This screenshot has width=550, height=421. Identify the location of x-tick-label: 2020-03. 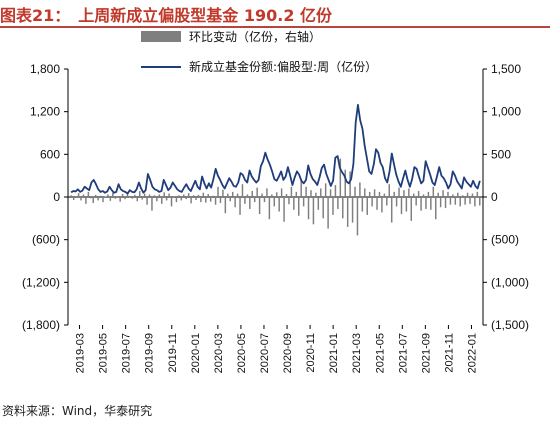
(219, 353).